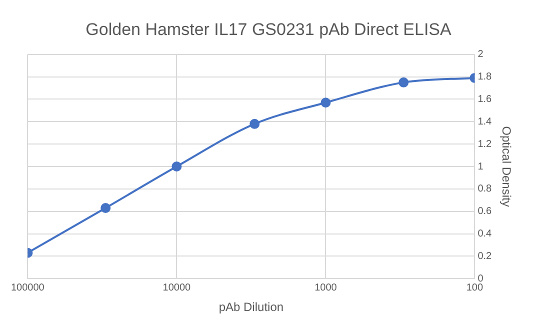 Image resolution: width=533 pixels, height=331 pixels. Describe the element at coordinates (251, 307) in the screenshot. I see `x-axis-title: pAb Dilution` at that location.